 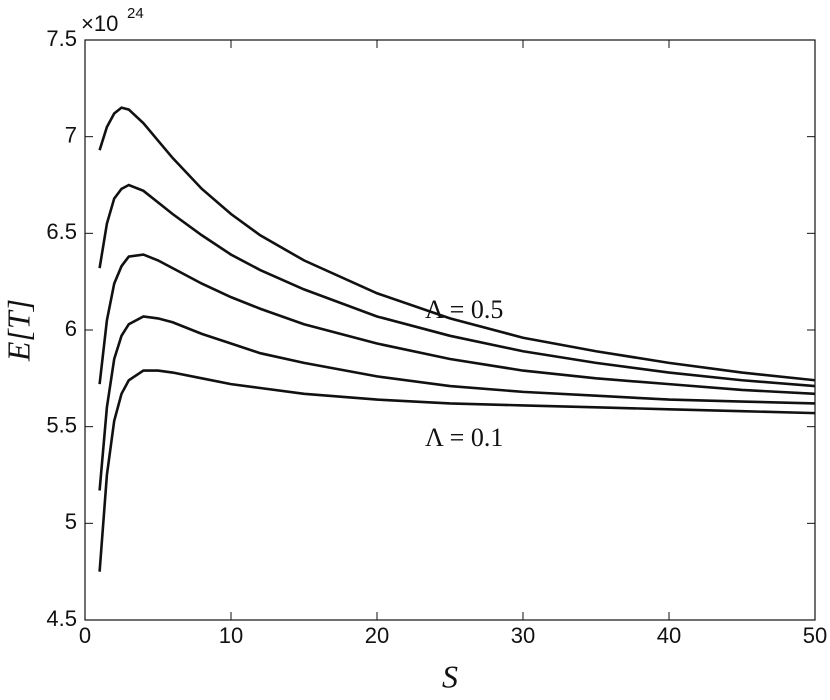 What do you see at coordinates (815, 635) in the screenshot?
I see `x-tick-label: 50` at bounding box center [815, 635].